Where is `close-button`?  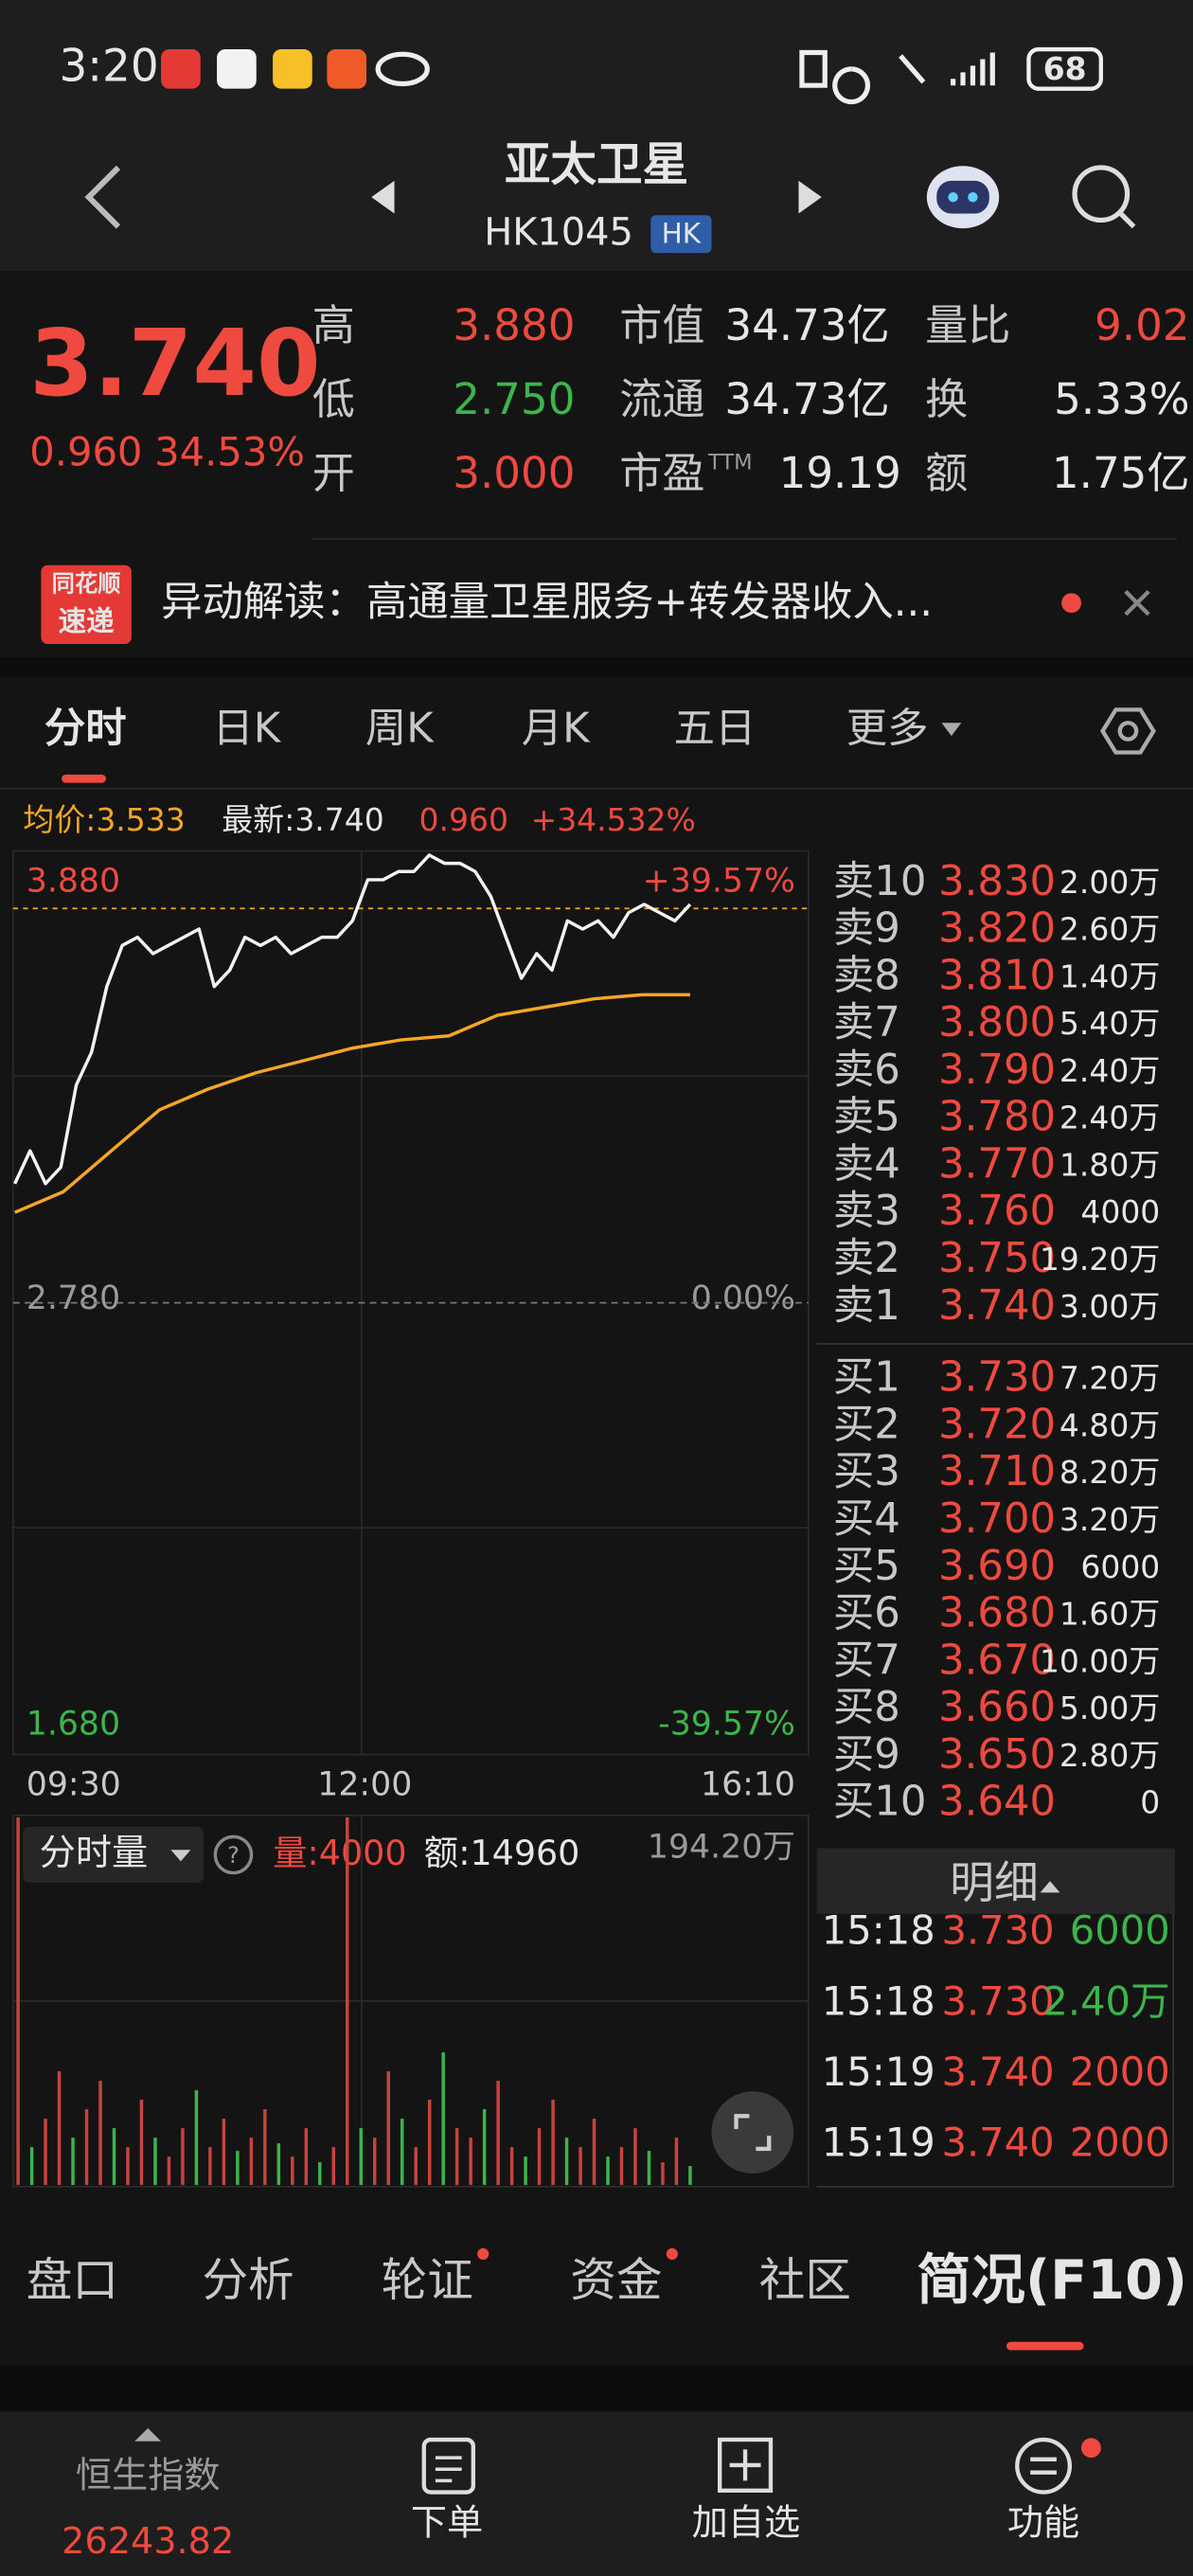 close-button is located at coordinates (1137, 603).